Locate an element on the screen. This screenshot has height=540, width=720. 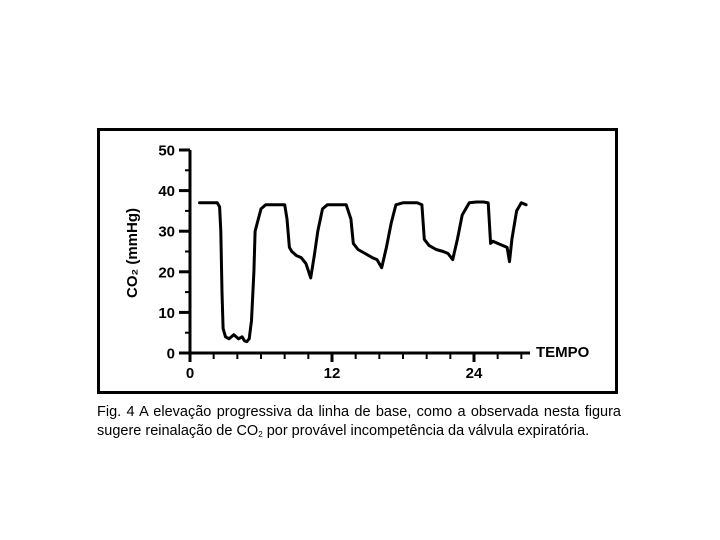
x-tick-label: 12 is located at coordinates (332, 373).